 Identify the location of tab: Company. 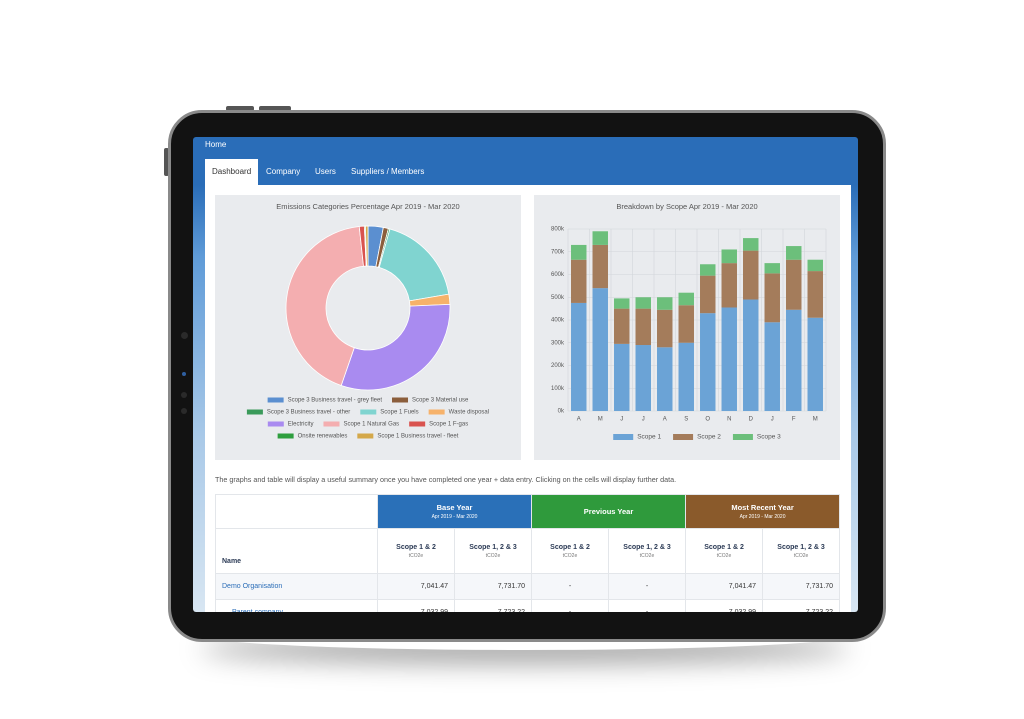
(283, 171).